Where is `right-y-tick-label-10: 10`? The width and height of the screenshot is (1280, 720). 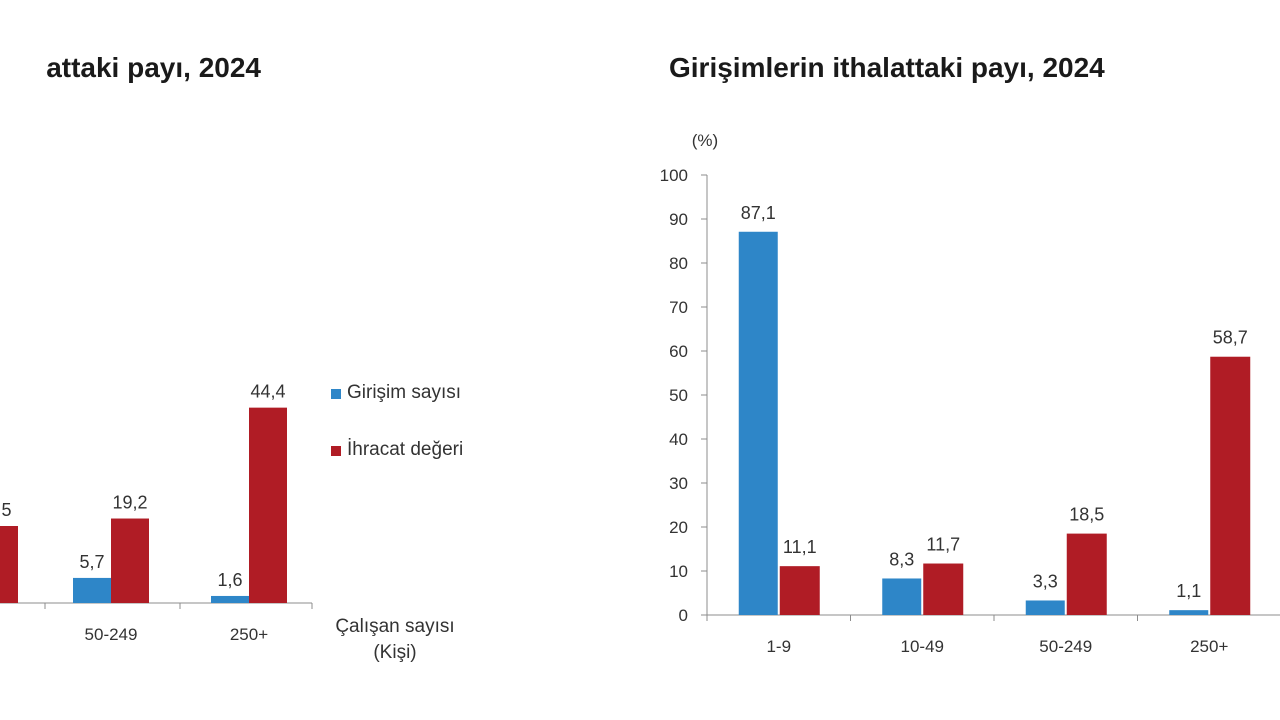
right-y-tick-label-10: 10 is located at coordinates (678, 571).